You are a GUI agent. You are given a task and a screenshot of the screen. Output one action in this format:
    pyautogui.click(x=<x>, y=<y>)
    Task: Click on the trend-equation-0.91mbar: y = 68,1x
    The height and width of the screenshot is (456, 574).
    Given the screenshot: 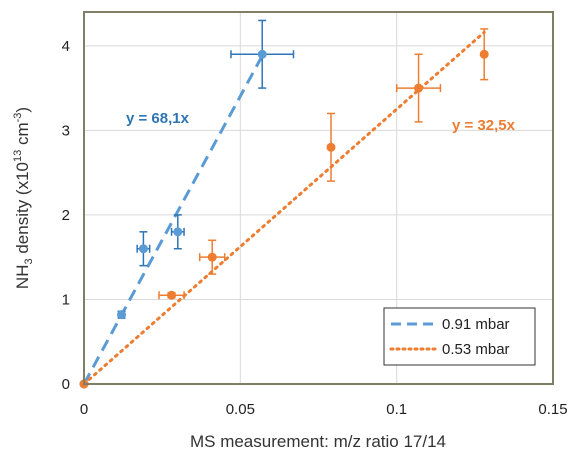 What is the action you would take?
    pyautogui.click(x=158, y=118)
    